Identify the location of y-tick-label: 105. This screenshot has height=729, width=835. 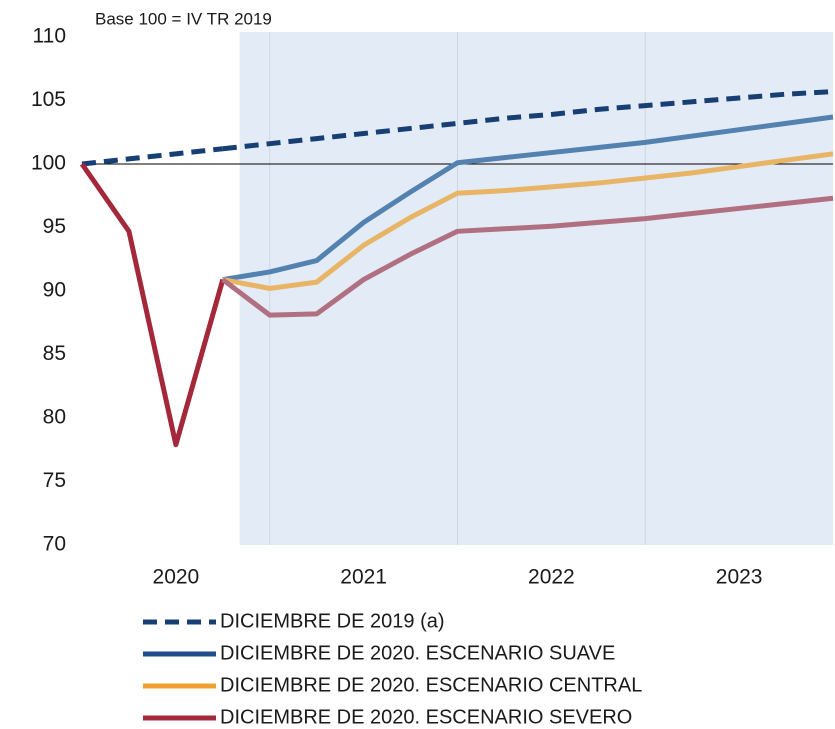
(48, 99).